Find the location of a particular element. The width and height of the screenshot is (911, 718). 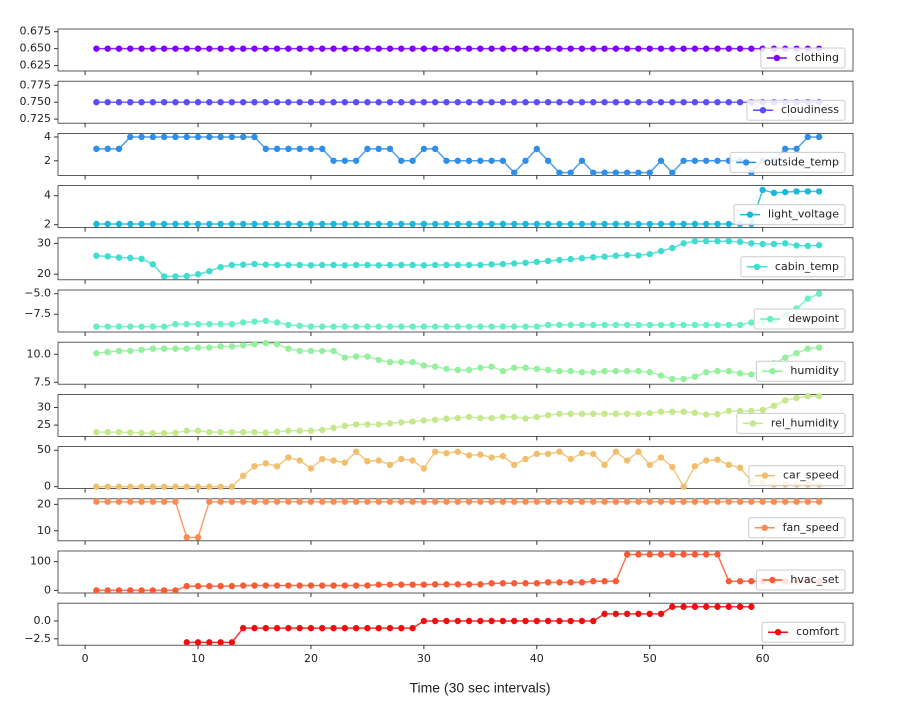

y-tick-label: 25 is located at coordinates (44, 424).